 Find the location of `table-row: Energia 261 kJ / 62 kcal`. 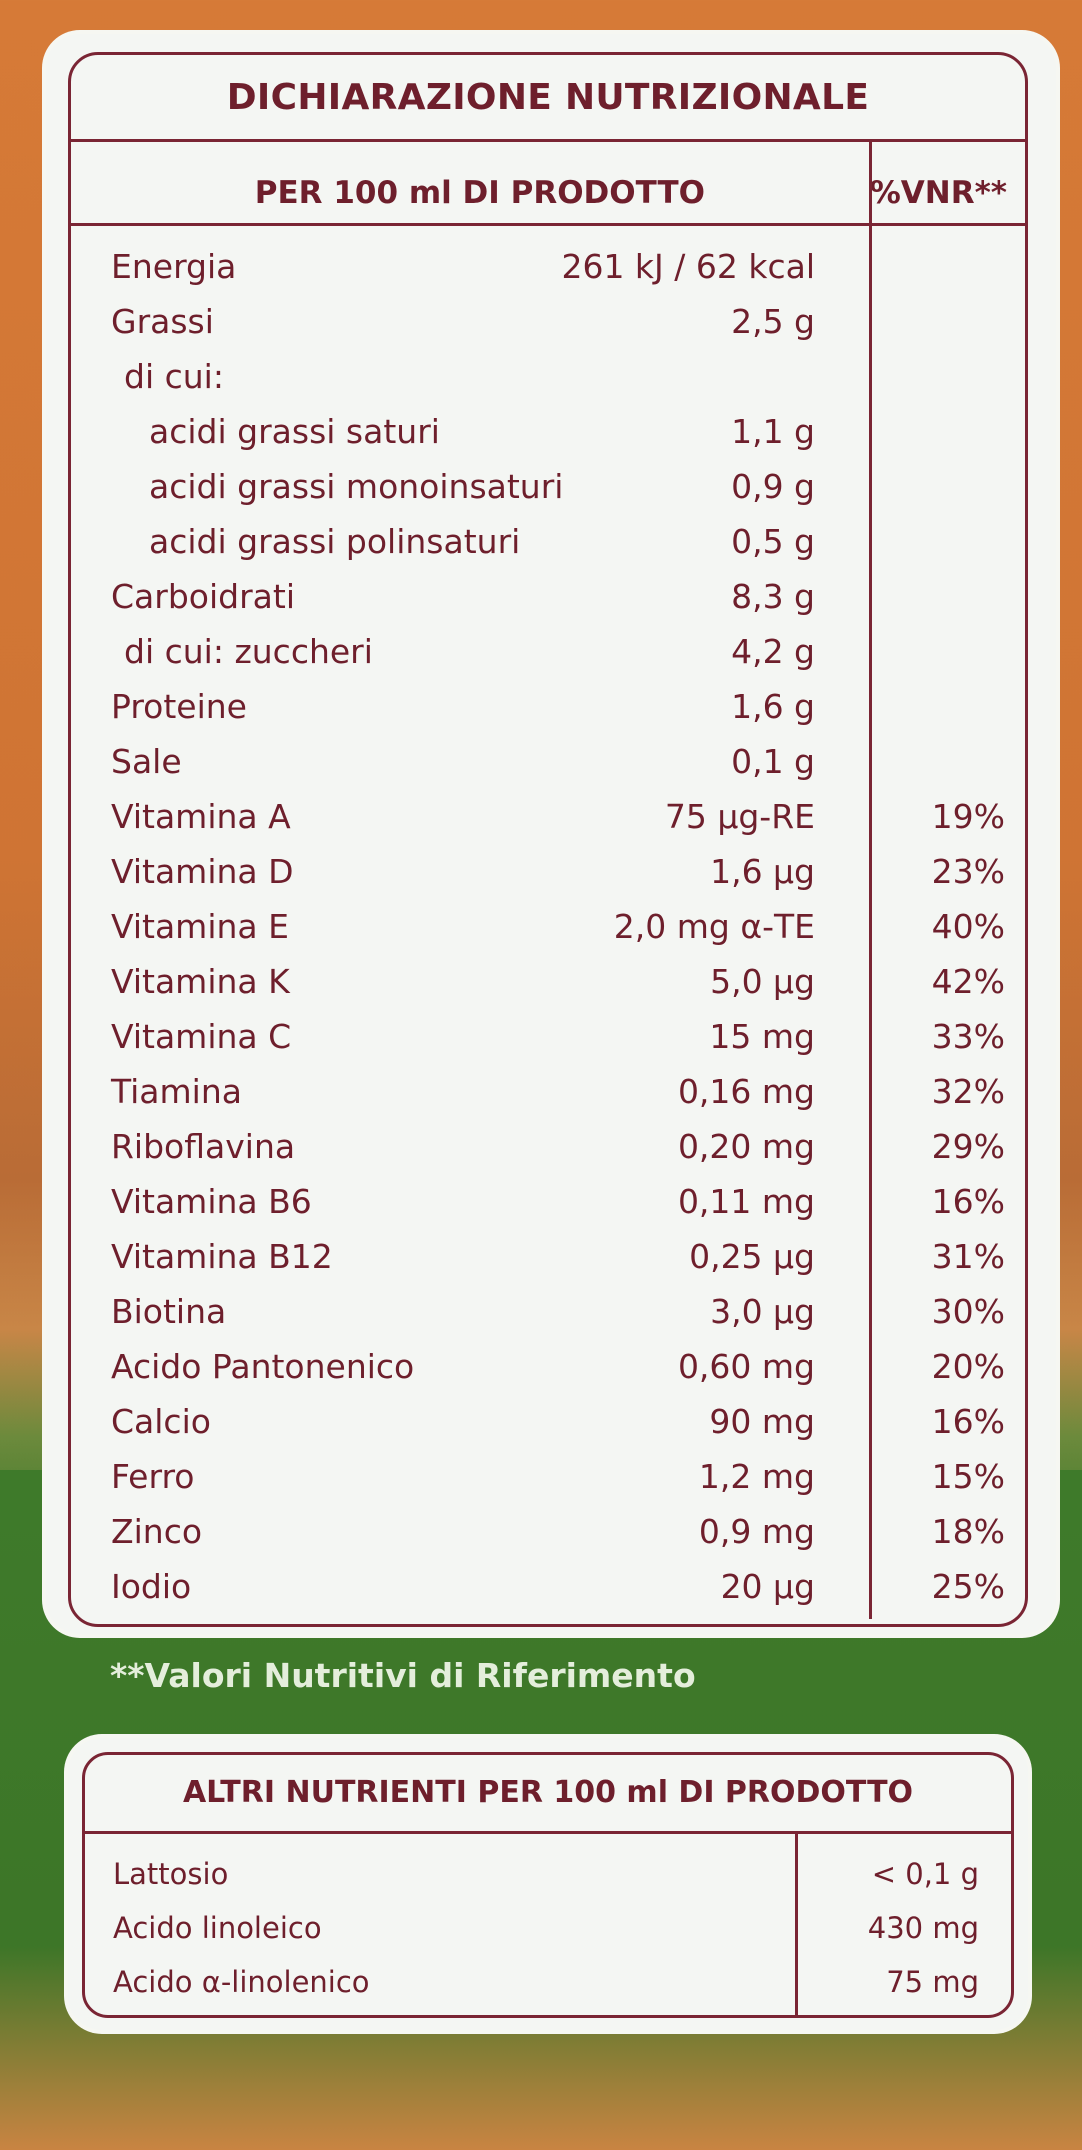

table-row: Energia 261 kJ / 62 kcal is located at coordinates (548, 268).